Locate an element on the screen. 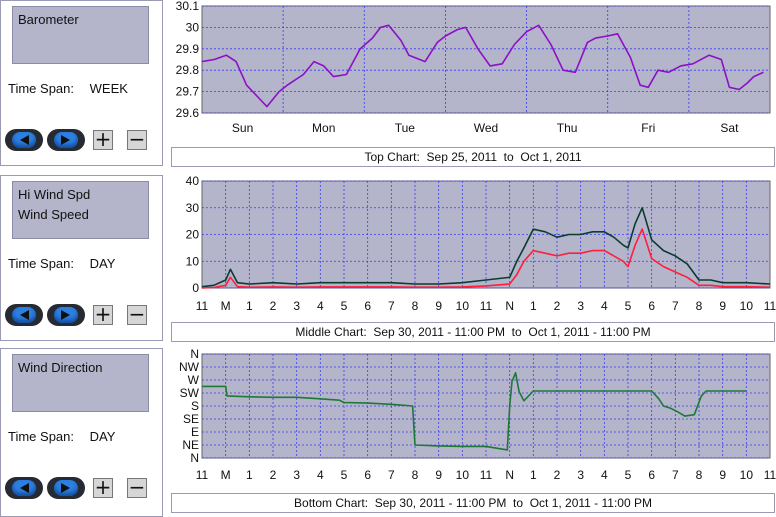 The image size is (776, 517). series-listbox: Wind Direction is located at coordinates (80, 383).